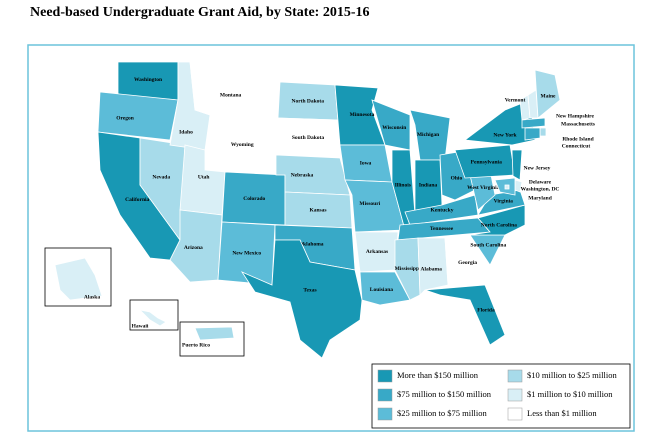 This screenshot has height=434, width=650. I want to click on state-label: Michigan, so click(428, 135).